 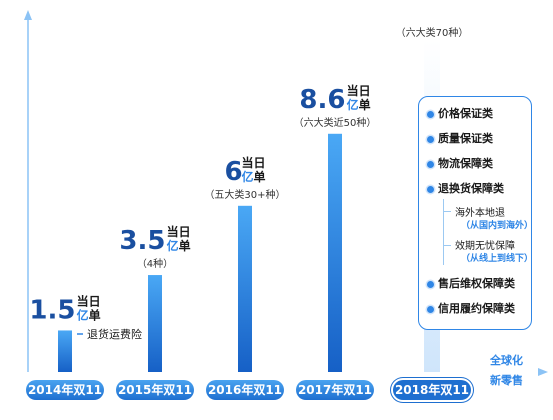 What do you see at coordinates (353, 104) in the screenshot?
I see `unit-yi-3: 亿` at bounding box center [353, 104].